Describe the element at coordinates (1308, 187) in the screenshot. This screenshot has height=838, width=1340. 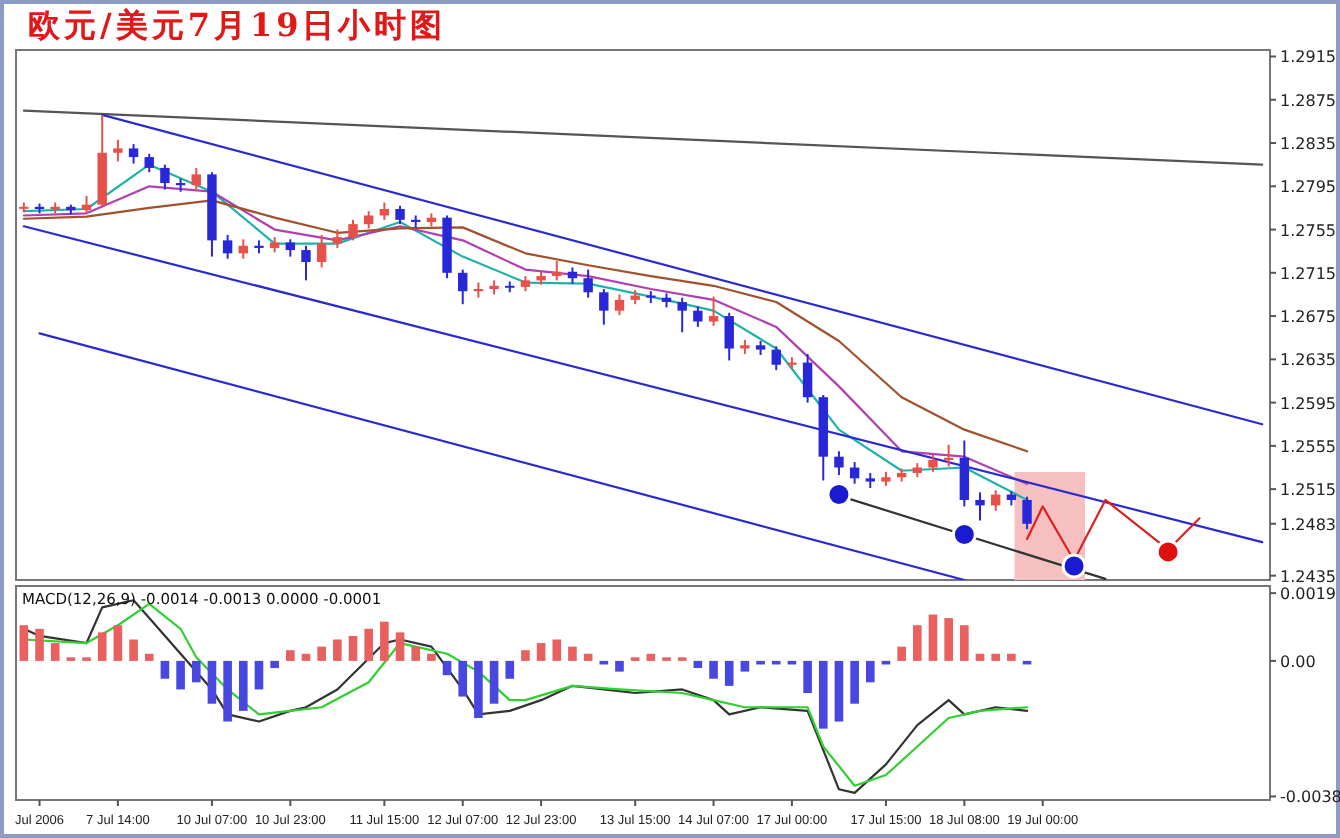
I see `y-tick-label: 1.2795` at that location.